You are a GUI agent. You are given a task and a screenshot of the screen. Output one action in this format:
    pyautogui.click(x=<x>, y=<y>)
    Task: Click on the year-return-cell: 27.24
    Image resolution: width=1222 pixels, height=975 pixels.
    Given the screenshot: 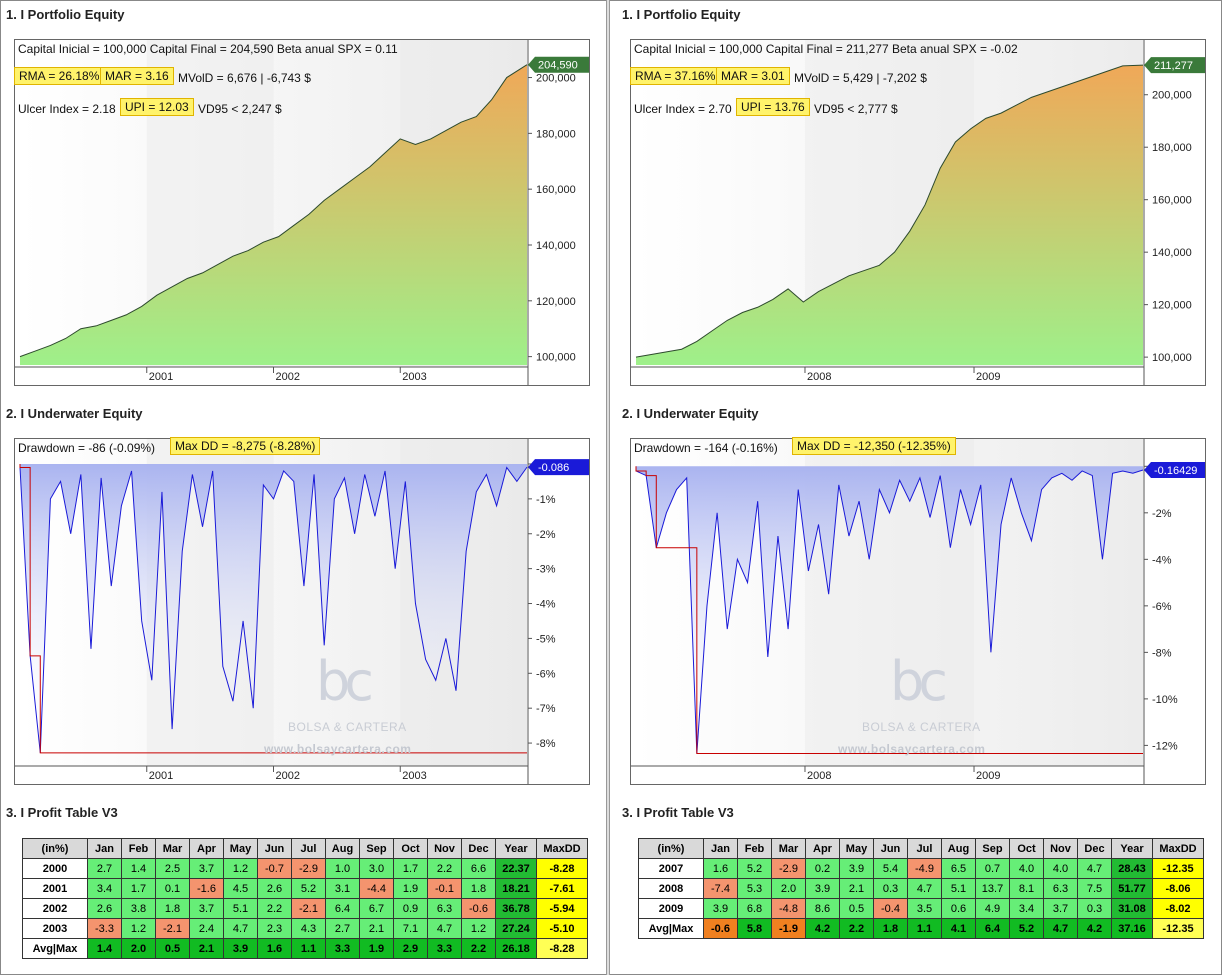 What is the action you would take?
    pyautogui.click(x=516, y=928)
    